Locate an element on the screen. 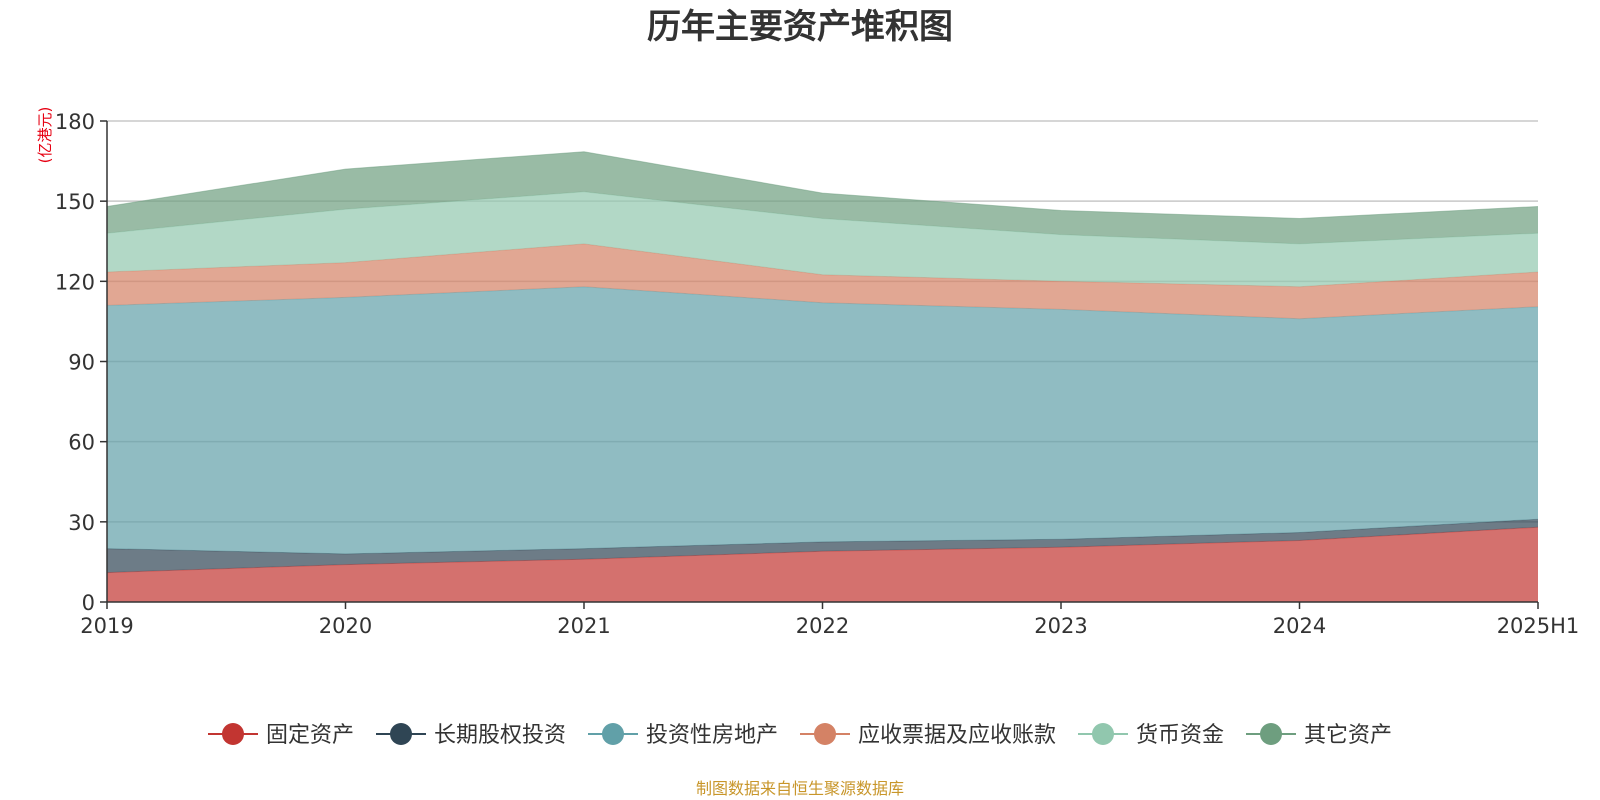 This screenshot has width=1600, height=800. y-tick-label-30: 30 is located at coordinates (81, 523).